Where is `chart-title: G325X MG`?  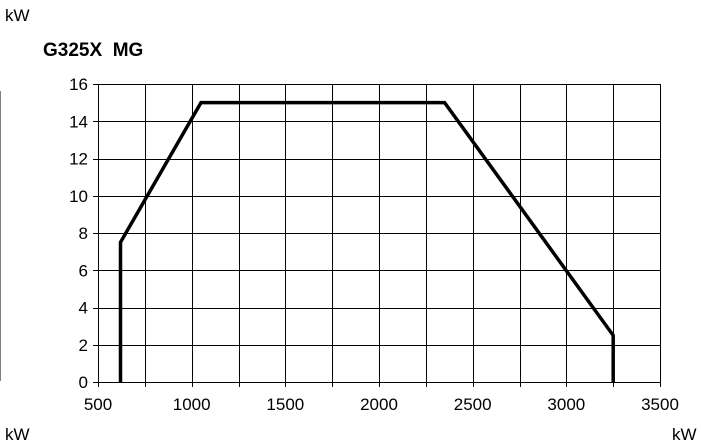 chart-title: G325X MG is located at coordinates (93, 50).